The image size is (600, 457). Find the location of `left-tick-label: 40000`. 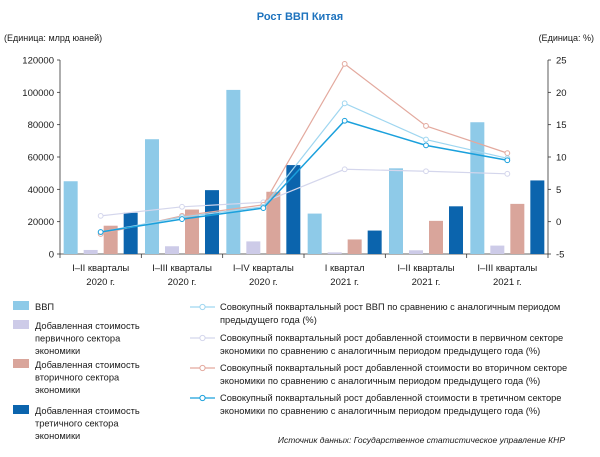

left-tick-label: 40000 is located at coordinates (41, 190).